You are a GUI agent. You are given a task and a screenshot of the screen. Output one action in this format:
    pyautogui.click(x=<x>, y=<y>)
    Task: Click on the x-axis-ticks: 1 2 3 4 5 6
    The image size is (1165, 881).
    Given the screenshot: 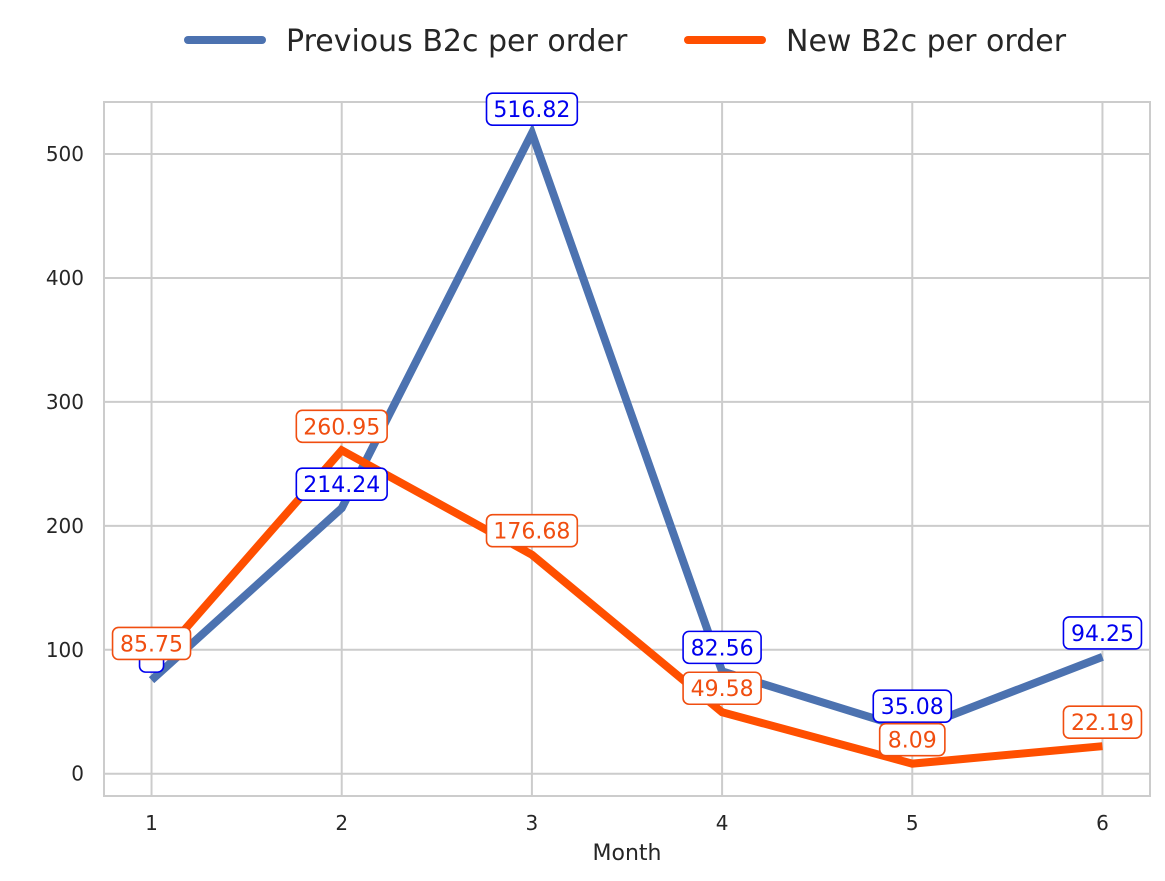 What is the action you would take?
    pyautogui.click(x=627, y=823)
    